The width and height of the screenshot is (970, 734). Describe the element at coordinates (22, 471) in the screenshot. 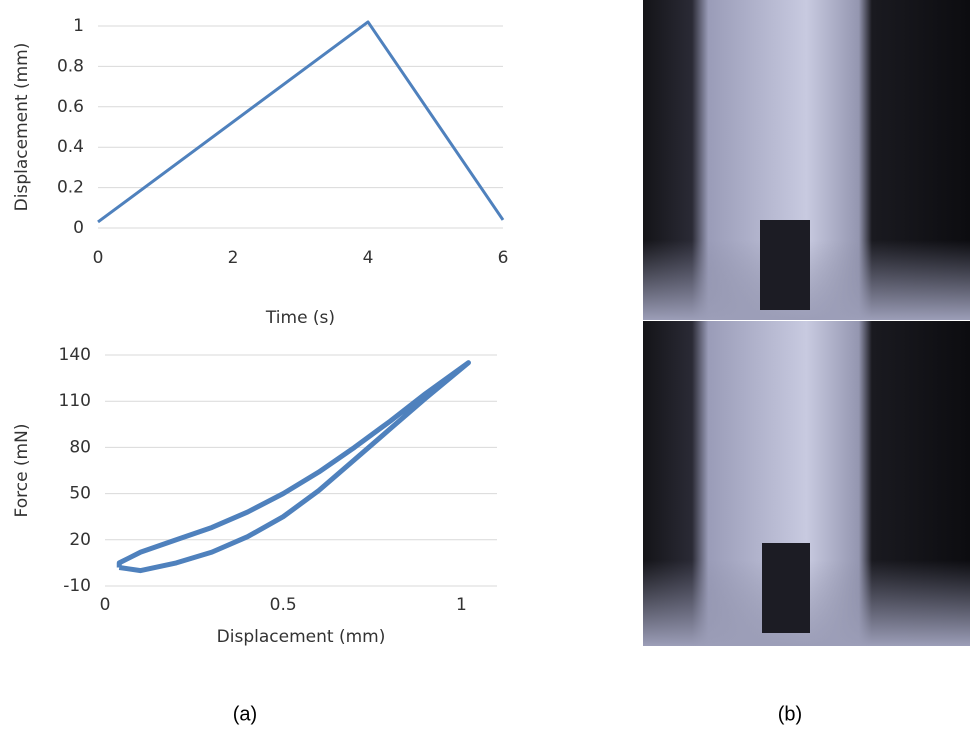

I see `y-axis-label: Force (mN)` at that location.